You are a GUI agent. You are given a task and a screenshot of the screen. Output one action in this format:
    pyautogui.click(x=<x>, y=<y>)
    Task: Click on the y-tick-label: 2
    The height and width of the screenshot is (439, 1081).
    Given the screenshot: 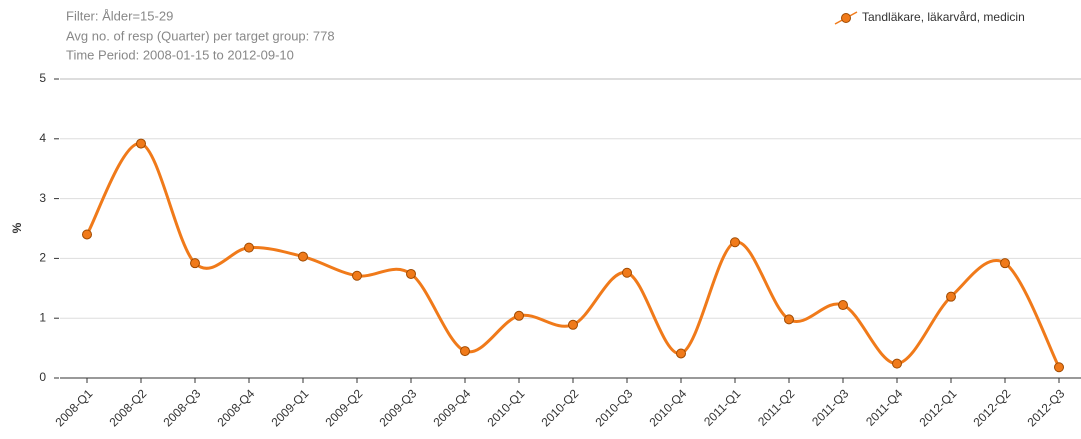 What is the action you would take?
    pyautogui.click(x=42, y=258)
    